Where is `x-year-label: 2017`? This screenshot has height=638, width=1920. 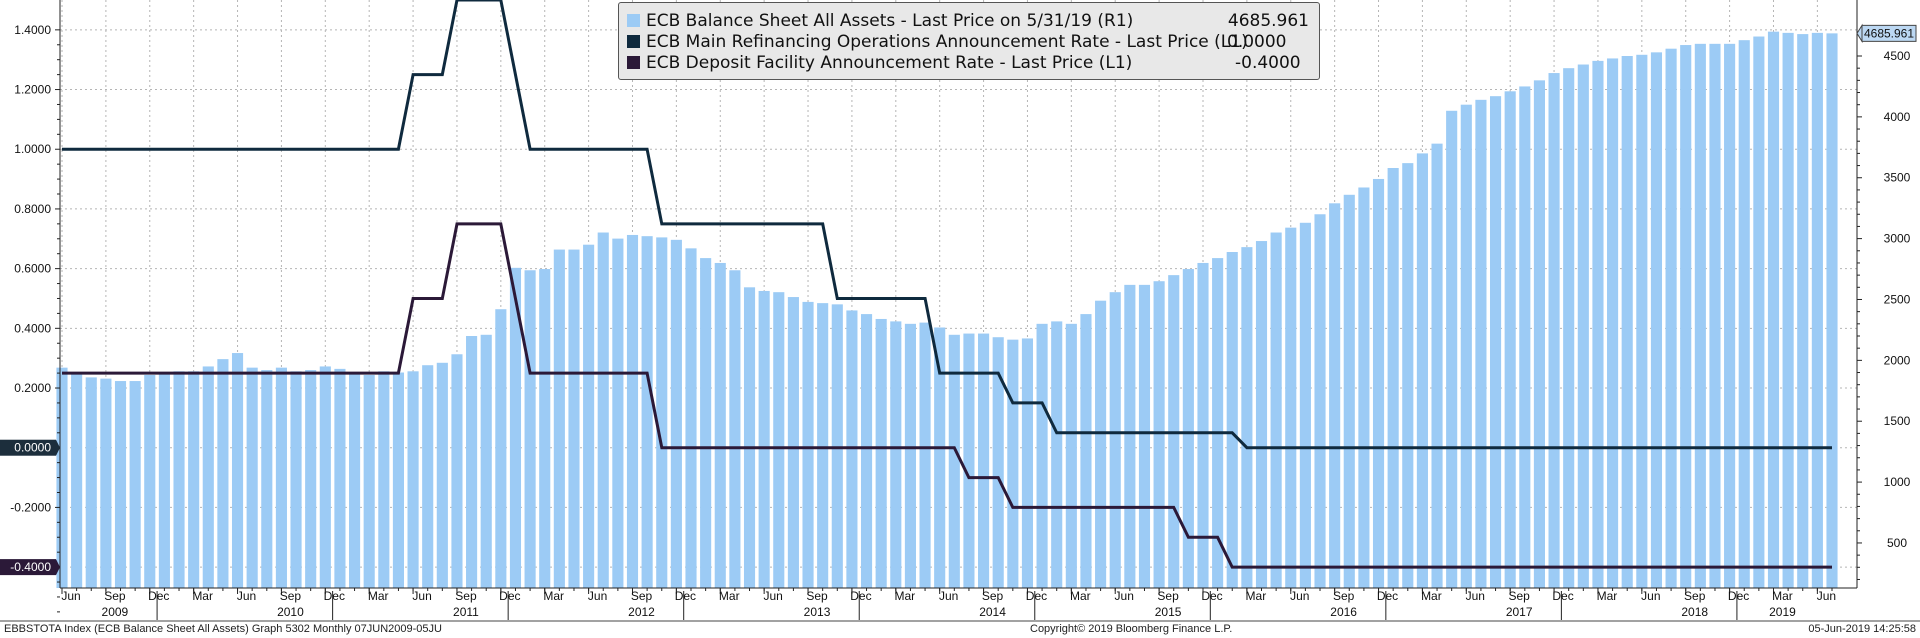 x-year-label: 2017 is located at coordinates (1519, 612).